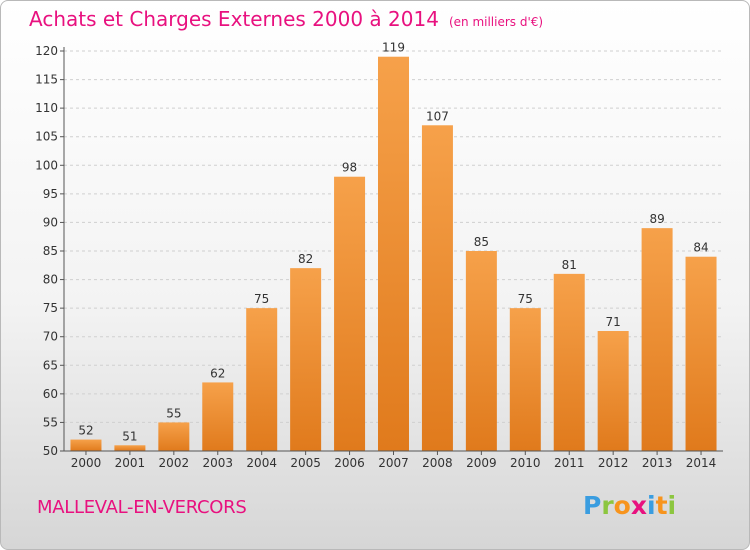 Image resolution: width=750 pixels, height=550 pixels. Describe the element at coordinates (174, 463) in the screenshot. I see `x-tick-label: 2002` at that location.